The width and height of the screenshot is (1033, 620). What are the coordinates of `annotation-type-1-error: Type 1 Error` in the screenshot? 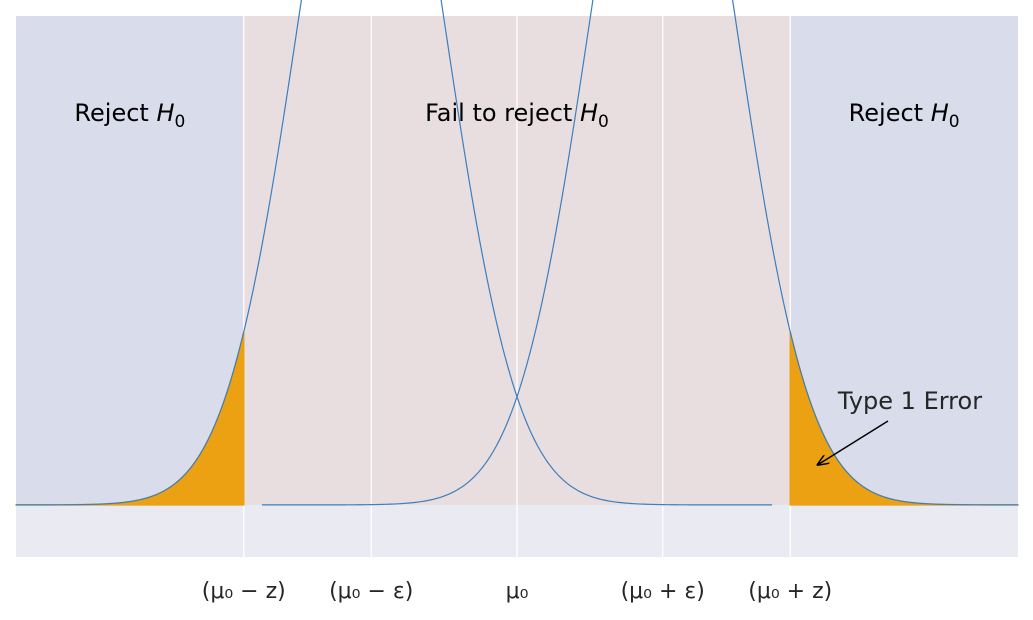 It's located at (909, 401).